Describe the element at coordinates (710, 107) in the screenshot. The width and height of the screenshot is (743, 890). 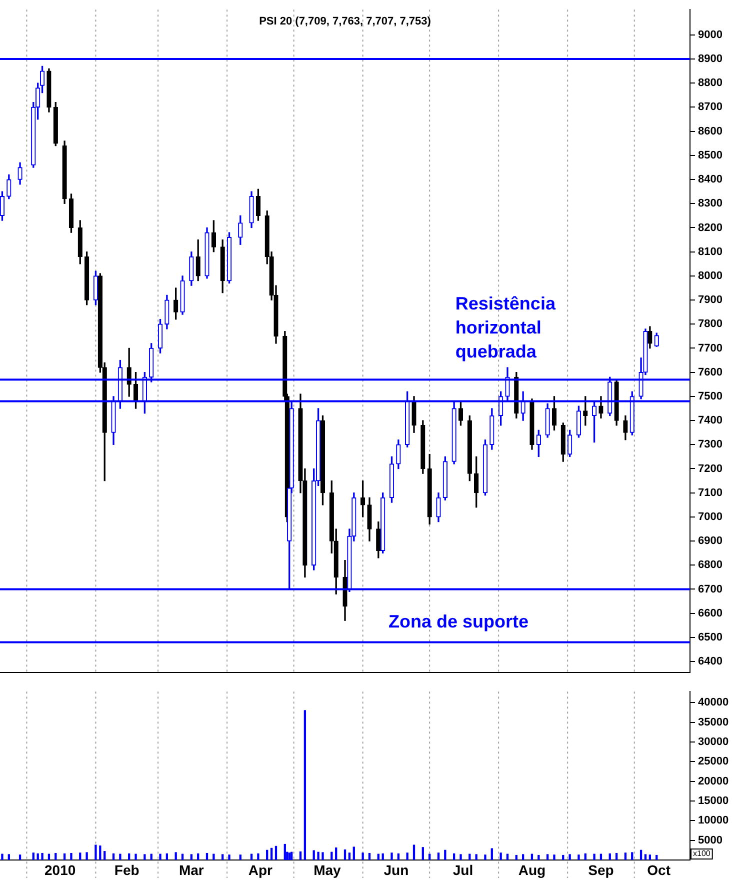
I see `y-tick-label: 8700` at that location.